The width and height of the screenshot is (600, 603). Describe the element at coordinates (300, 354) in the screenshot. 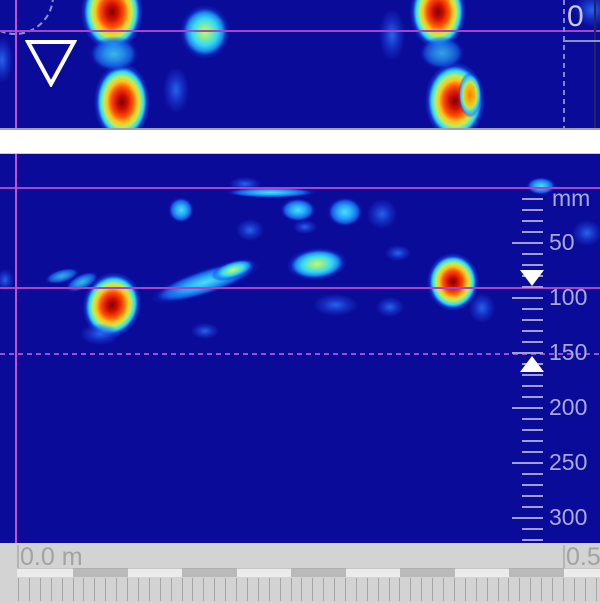

I see `reference-depth-dashed-line` at that location.